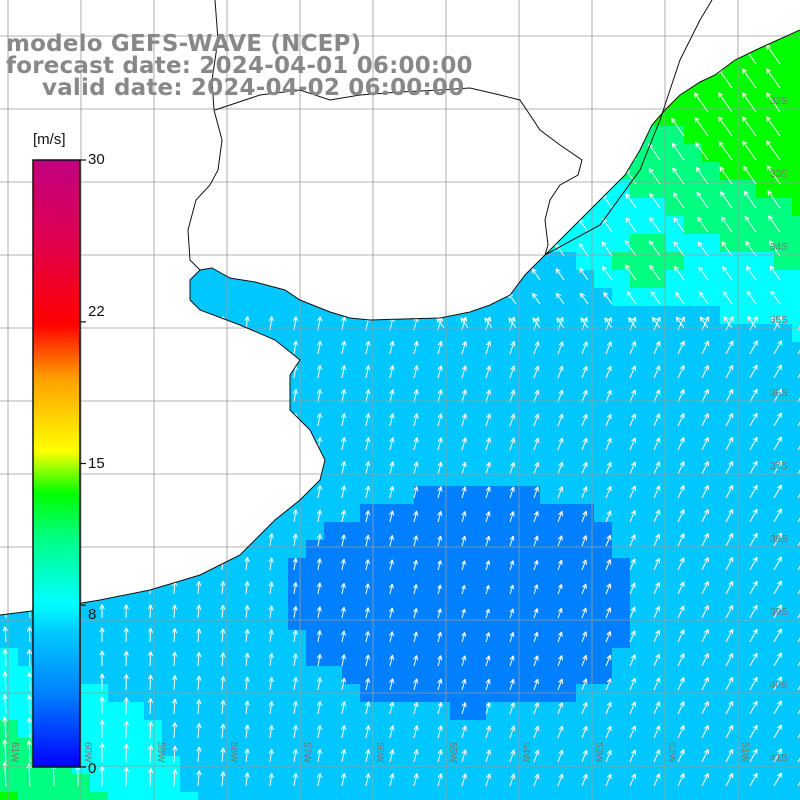 This screenshot has width=800, height=800. What do you see at coordinates (779, 466) in the screenshot?
I see `latitude-label: 37S` at bounding box center [779, 466].